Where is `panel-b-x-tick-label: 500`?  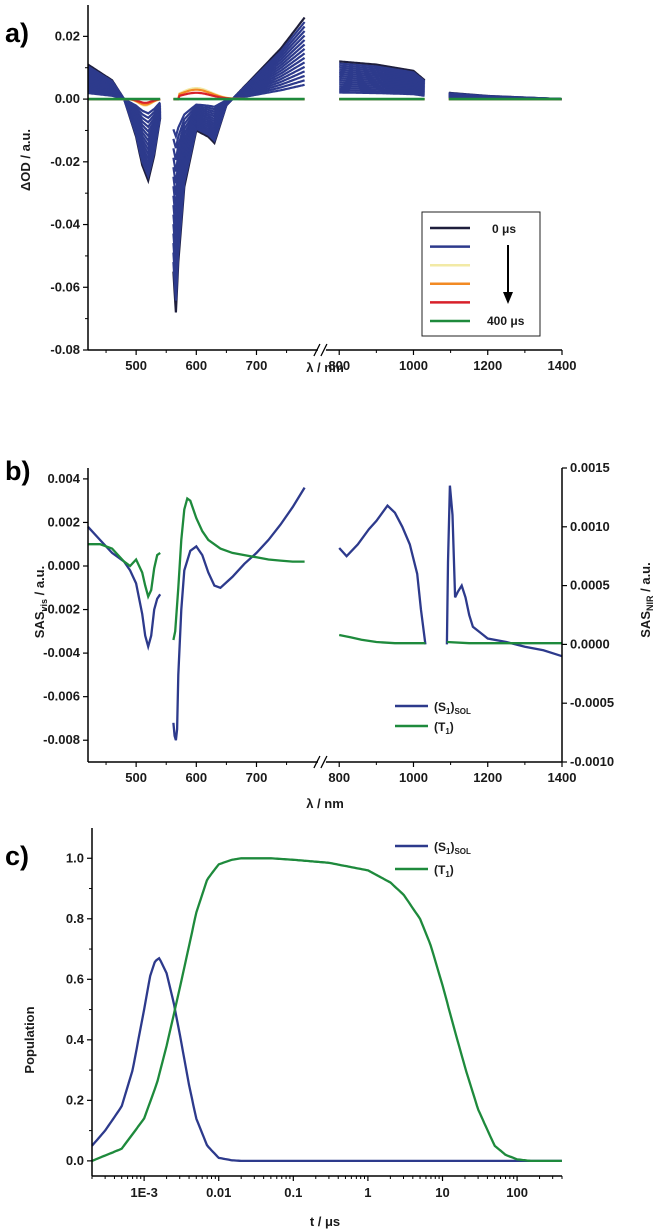
panel-b-x-tick-label: 500 is located at coordinates (136, 777).